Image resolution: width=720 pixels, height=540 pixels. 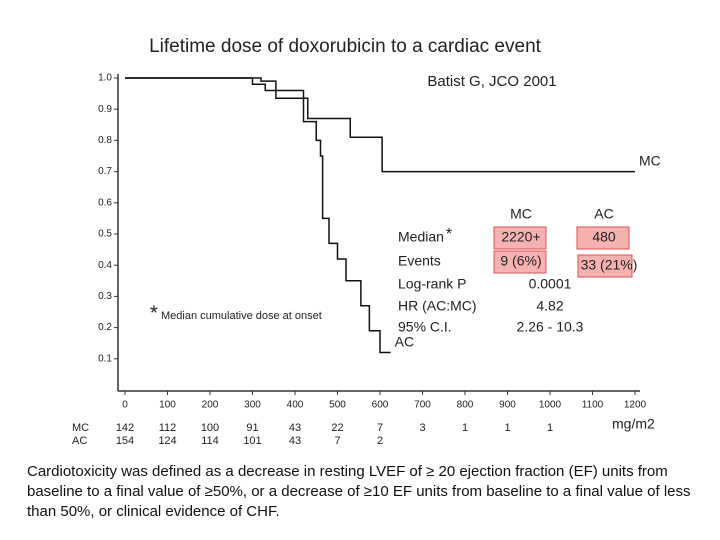 I want to click on x-tick-label: 900, so click(x=507, y=405).